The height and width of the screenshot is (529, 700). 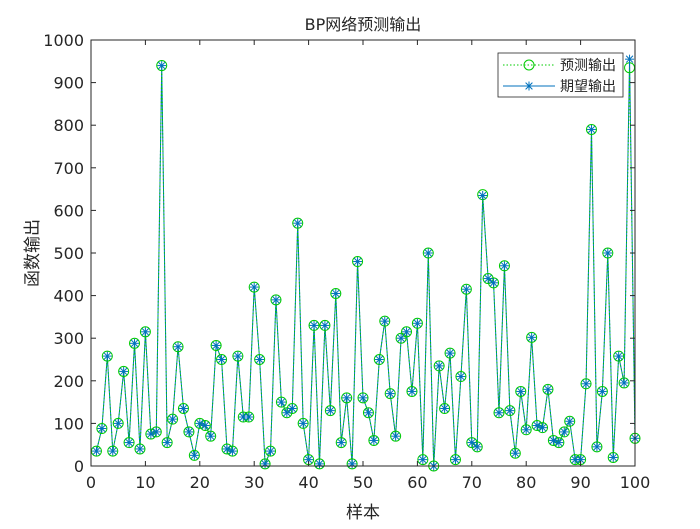 I want to click on y-tick-label: 1000, so click(x=63, y=40).